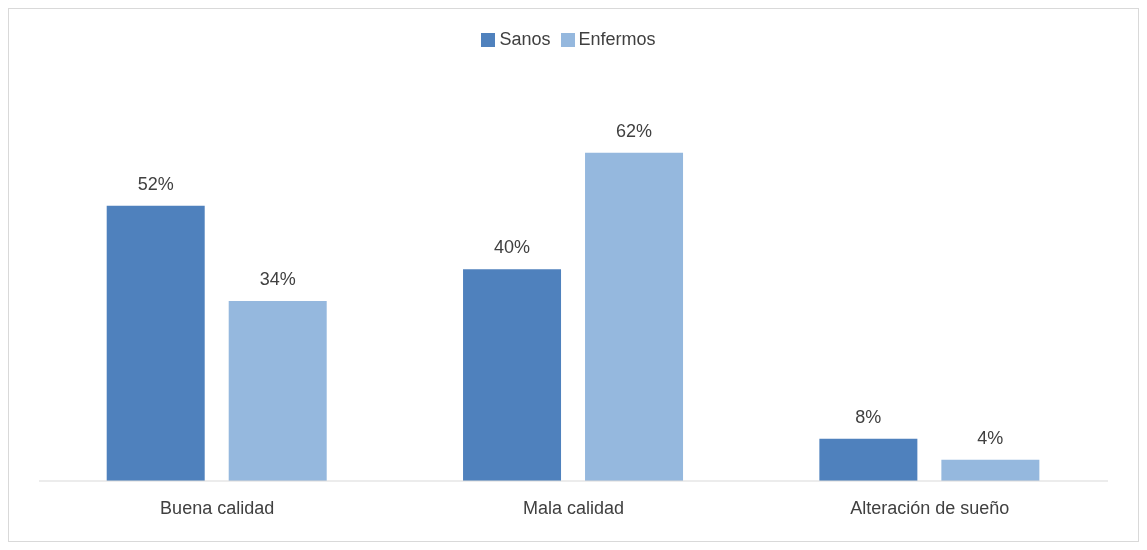 The image size is (1147, 550). I want to click on data-label: 34%, so click(277, 278).